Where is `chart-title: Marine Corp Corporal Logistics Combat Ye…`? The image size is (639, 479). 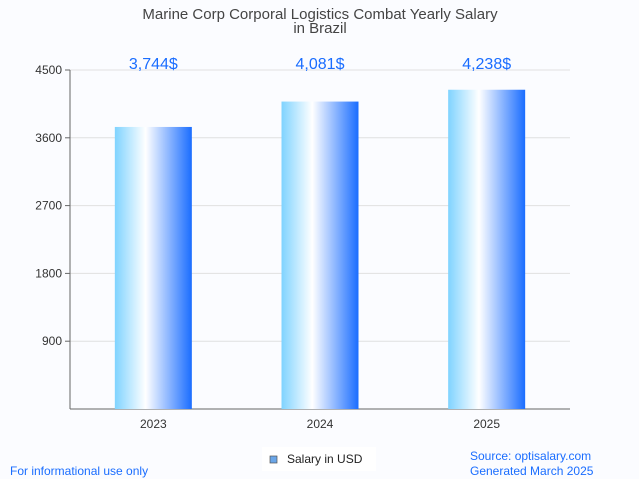 chart-title: Marine Corp Corporal Logistics Combat Ye… is located at coordinates (320, 14).